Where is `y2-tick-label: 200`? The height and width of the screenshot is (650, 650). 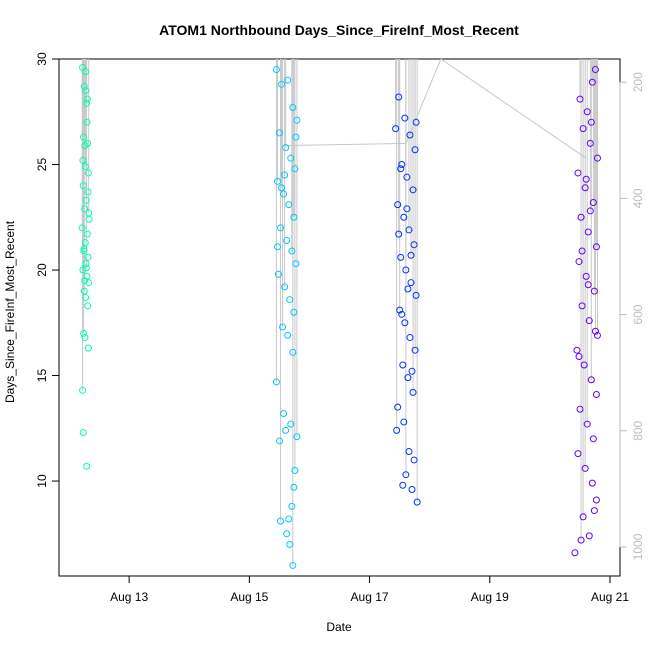 y2-tick-label: 200 is located at coordinates (638, 82).